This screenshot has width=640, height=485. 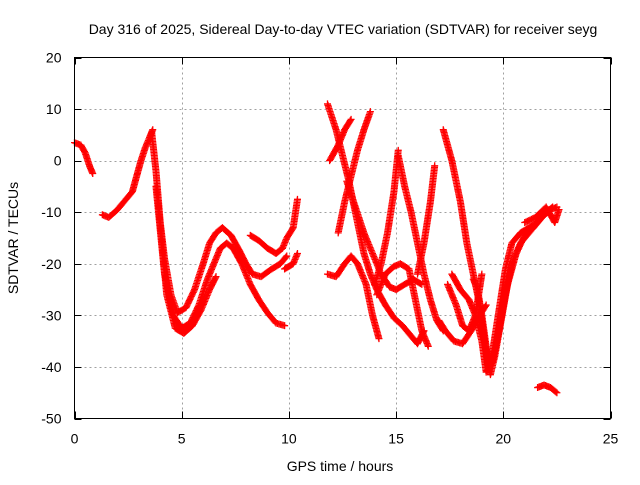 What do you see at coordinates (547, 389) in the screenshot?
I see `series-track-w` at bounding box center [547, 389].